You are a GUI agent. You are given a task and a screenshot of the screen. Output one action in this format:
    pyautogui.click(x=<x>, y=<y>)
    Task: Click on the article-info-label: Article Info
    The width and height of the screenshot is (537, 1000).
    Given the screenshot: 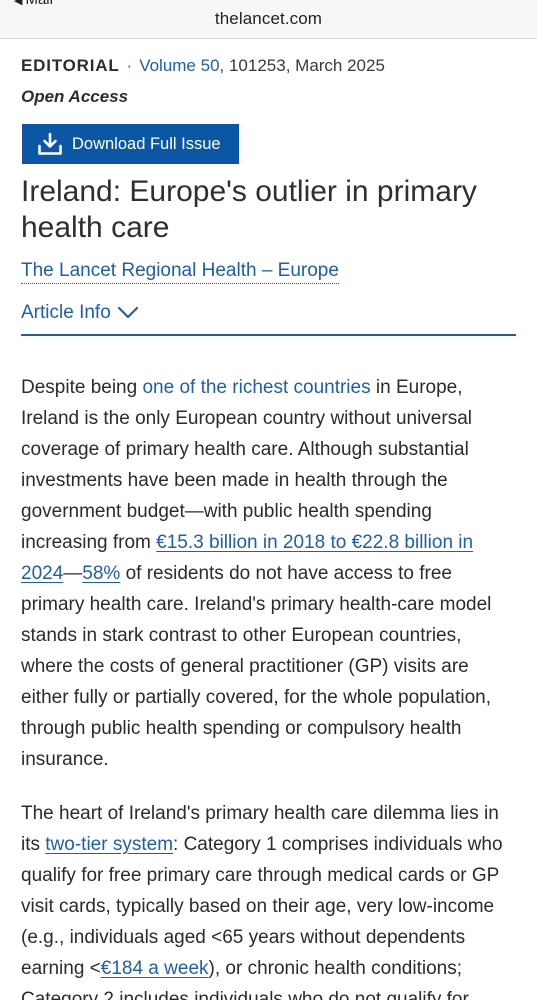 What is the action you would take?
    pyautogui.click(x=66, y=312)
    